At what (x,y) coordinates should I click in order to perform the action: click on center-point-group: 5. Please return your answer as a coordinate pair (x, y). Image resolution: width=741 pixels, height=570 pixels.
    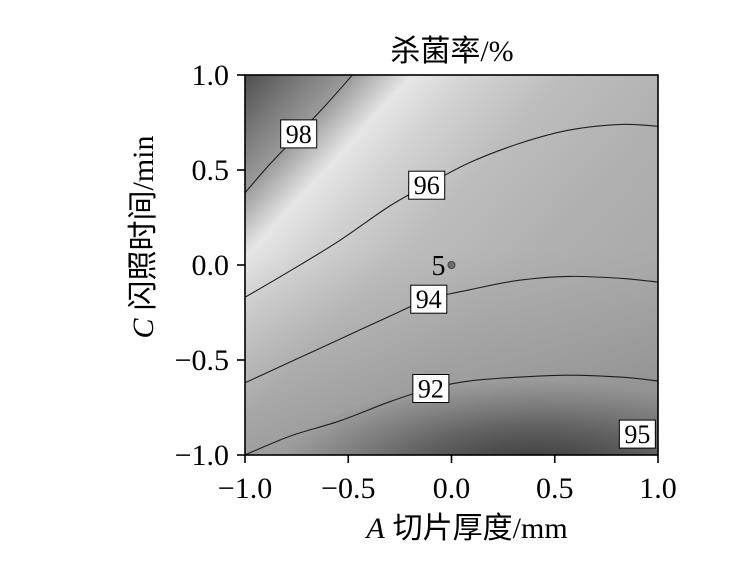
    Looking at the image, I should click on (444, 266).